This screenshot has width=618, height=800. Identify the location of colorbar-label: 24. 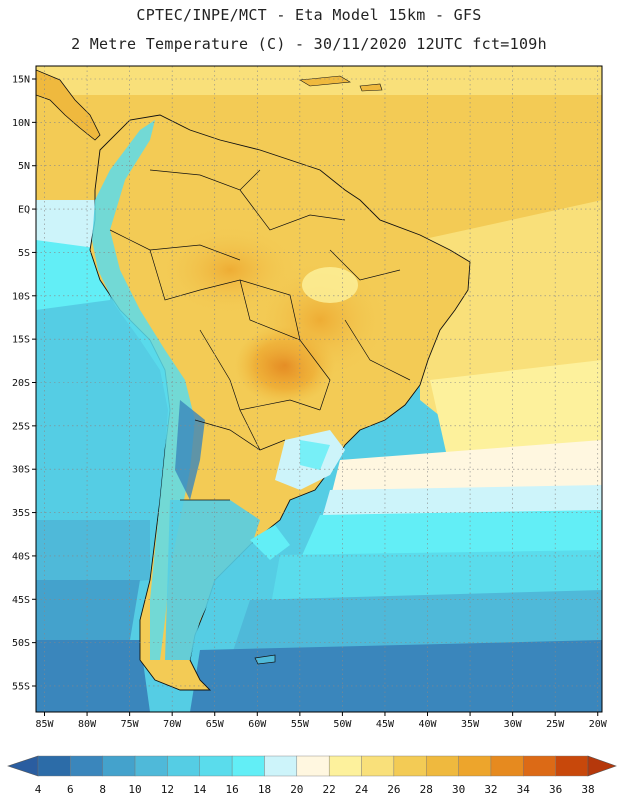
(362, 789).